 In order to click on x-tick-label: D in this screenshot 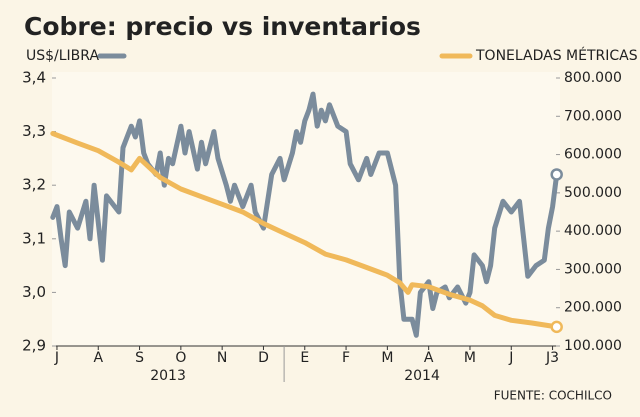, I will do `click(263, 358)`.